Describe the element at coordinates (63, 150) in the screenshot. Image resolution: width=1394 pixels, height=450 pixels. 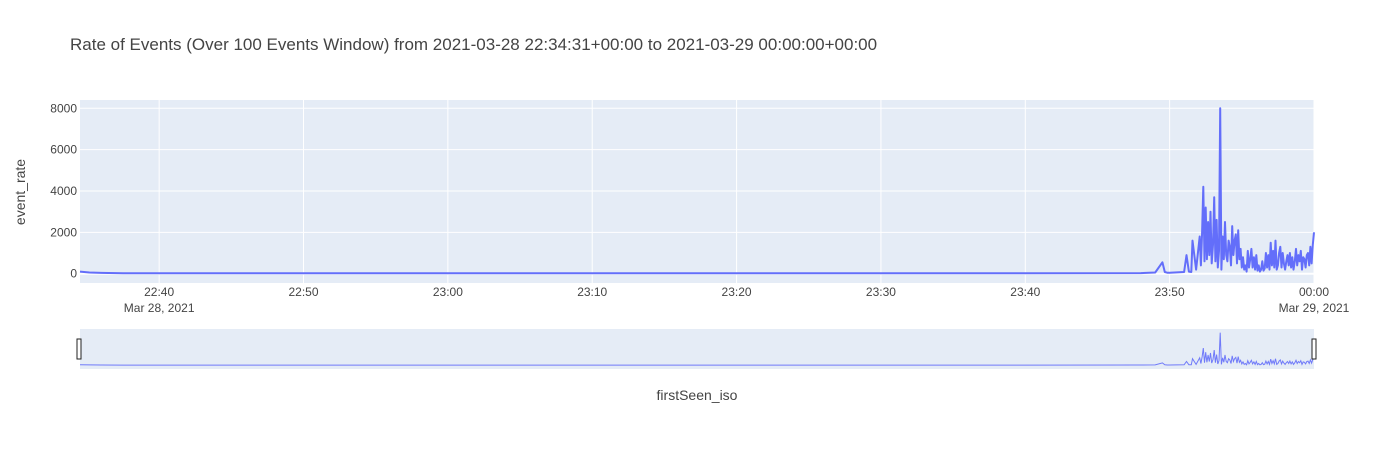
I see `y-tick-label: 6000` at that location.